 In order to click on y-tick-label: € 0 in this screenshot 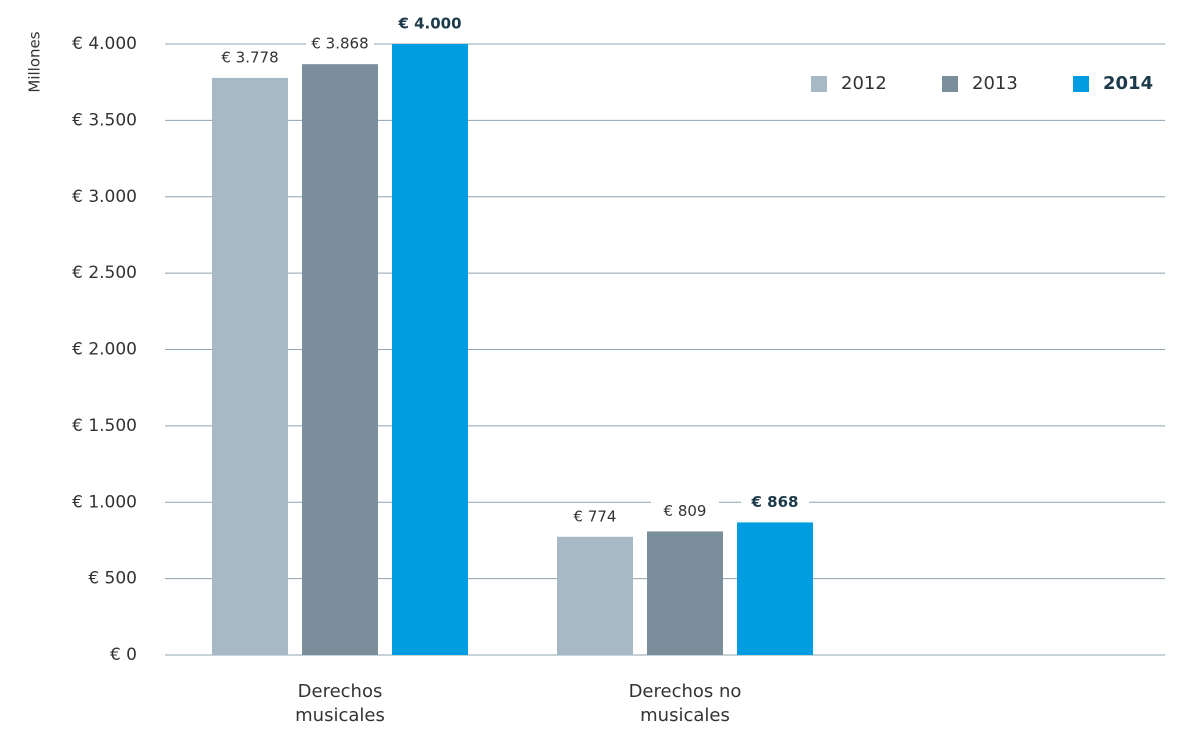, I will do `click(123, 655)`.